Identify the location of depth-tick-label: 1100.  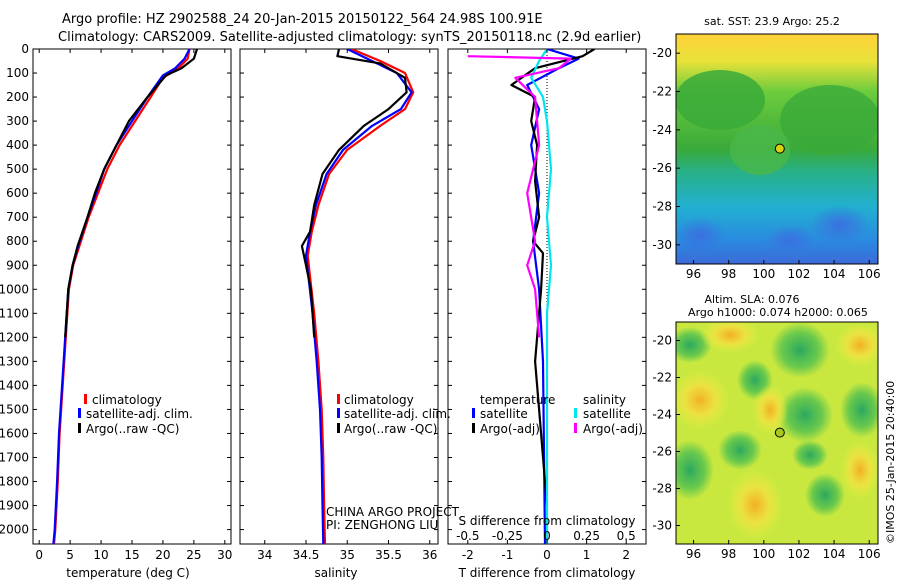
(14, 313).